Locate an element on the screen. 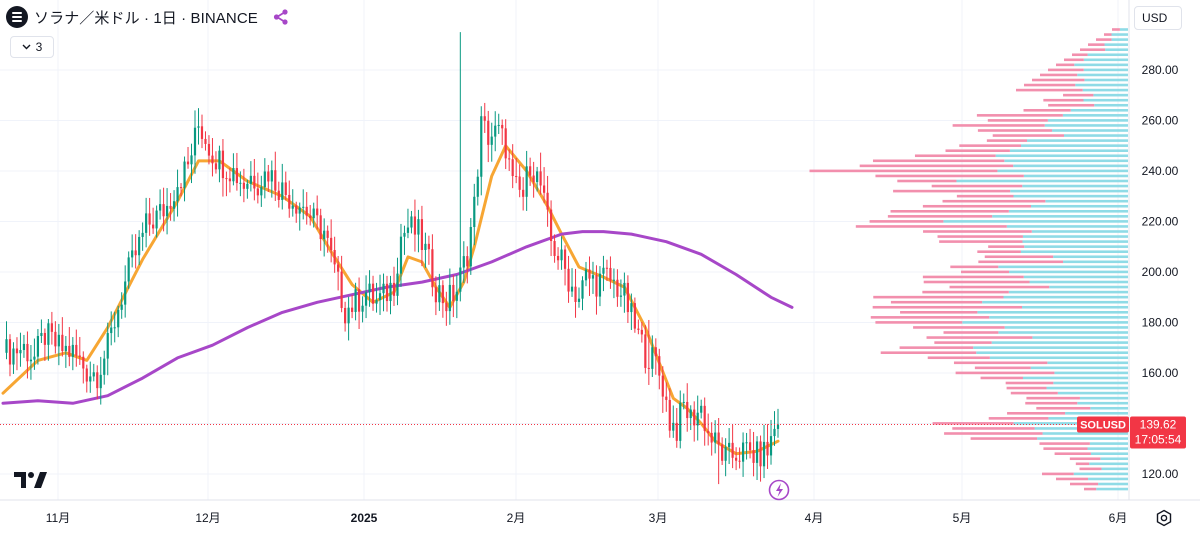 This screenshot has width=1200, height=538. solana-logo-icon is located at coordinates (17, 17).